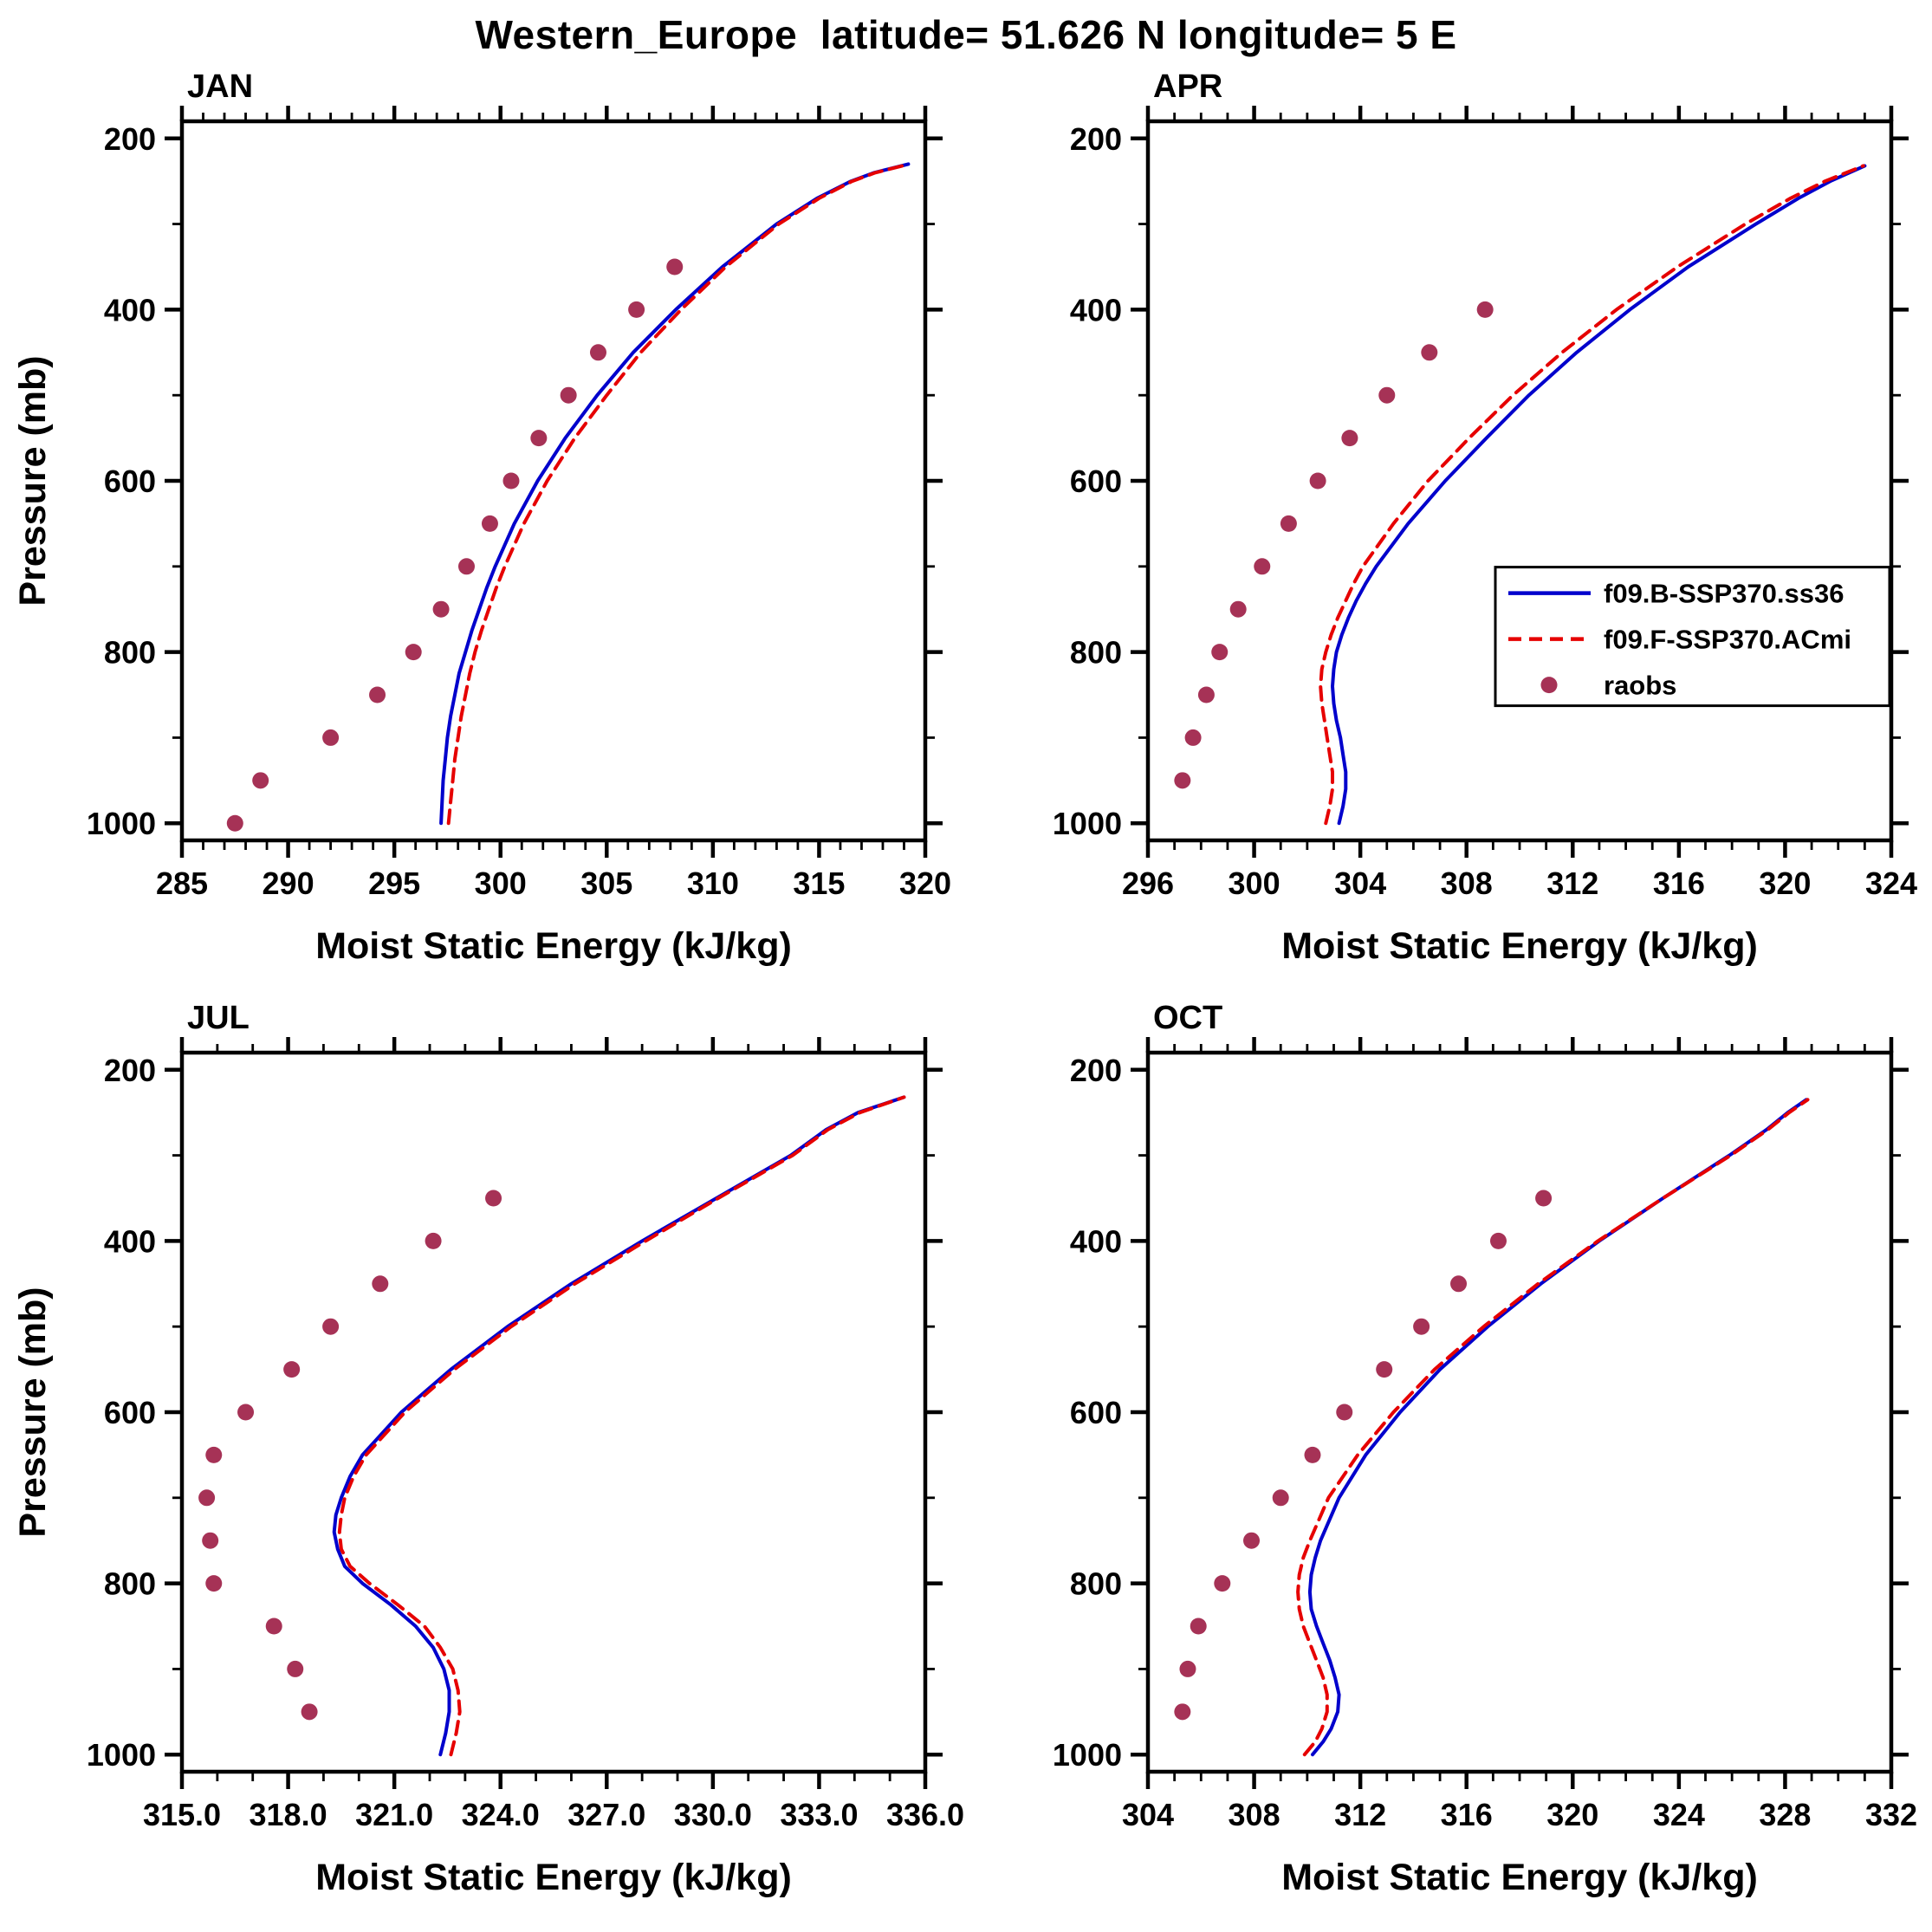 This screenshot has height=1932, width=1932. Describe the element at coordinates (1640, 686) in the screenshot. I see `svg-text: raobs` at that location.